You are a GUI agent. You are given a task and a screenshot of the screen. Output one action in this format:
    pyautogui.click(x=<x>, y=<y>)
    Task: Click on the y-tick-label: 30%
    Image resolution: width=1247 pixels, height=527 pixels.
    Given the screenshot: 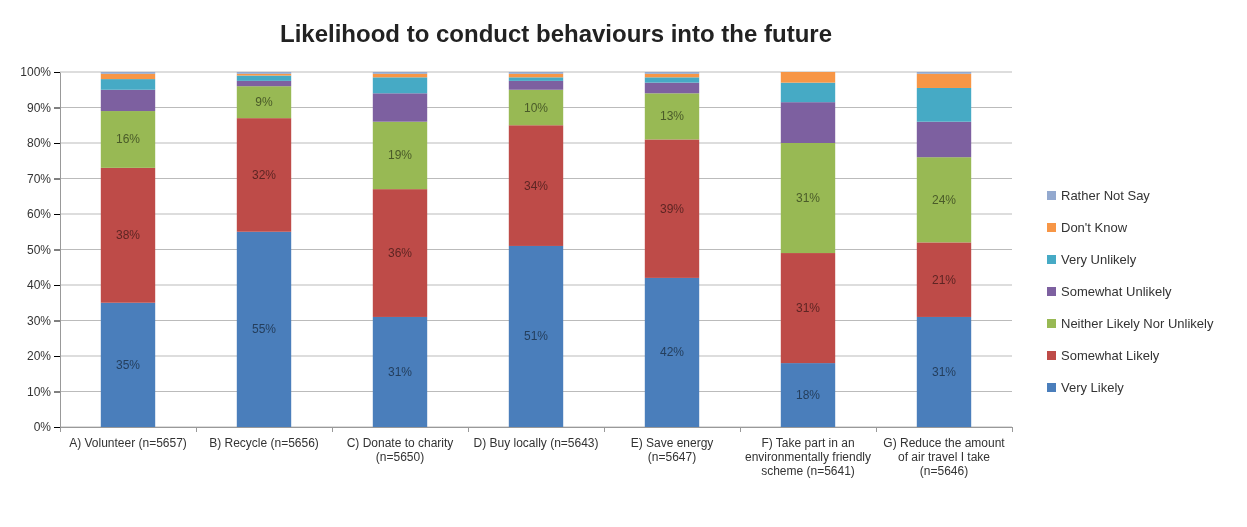 What is the action you would take?
    pyautogui.click(x=39, y=320)
    